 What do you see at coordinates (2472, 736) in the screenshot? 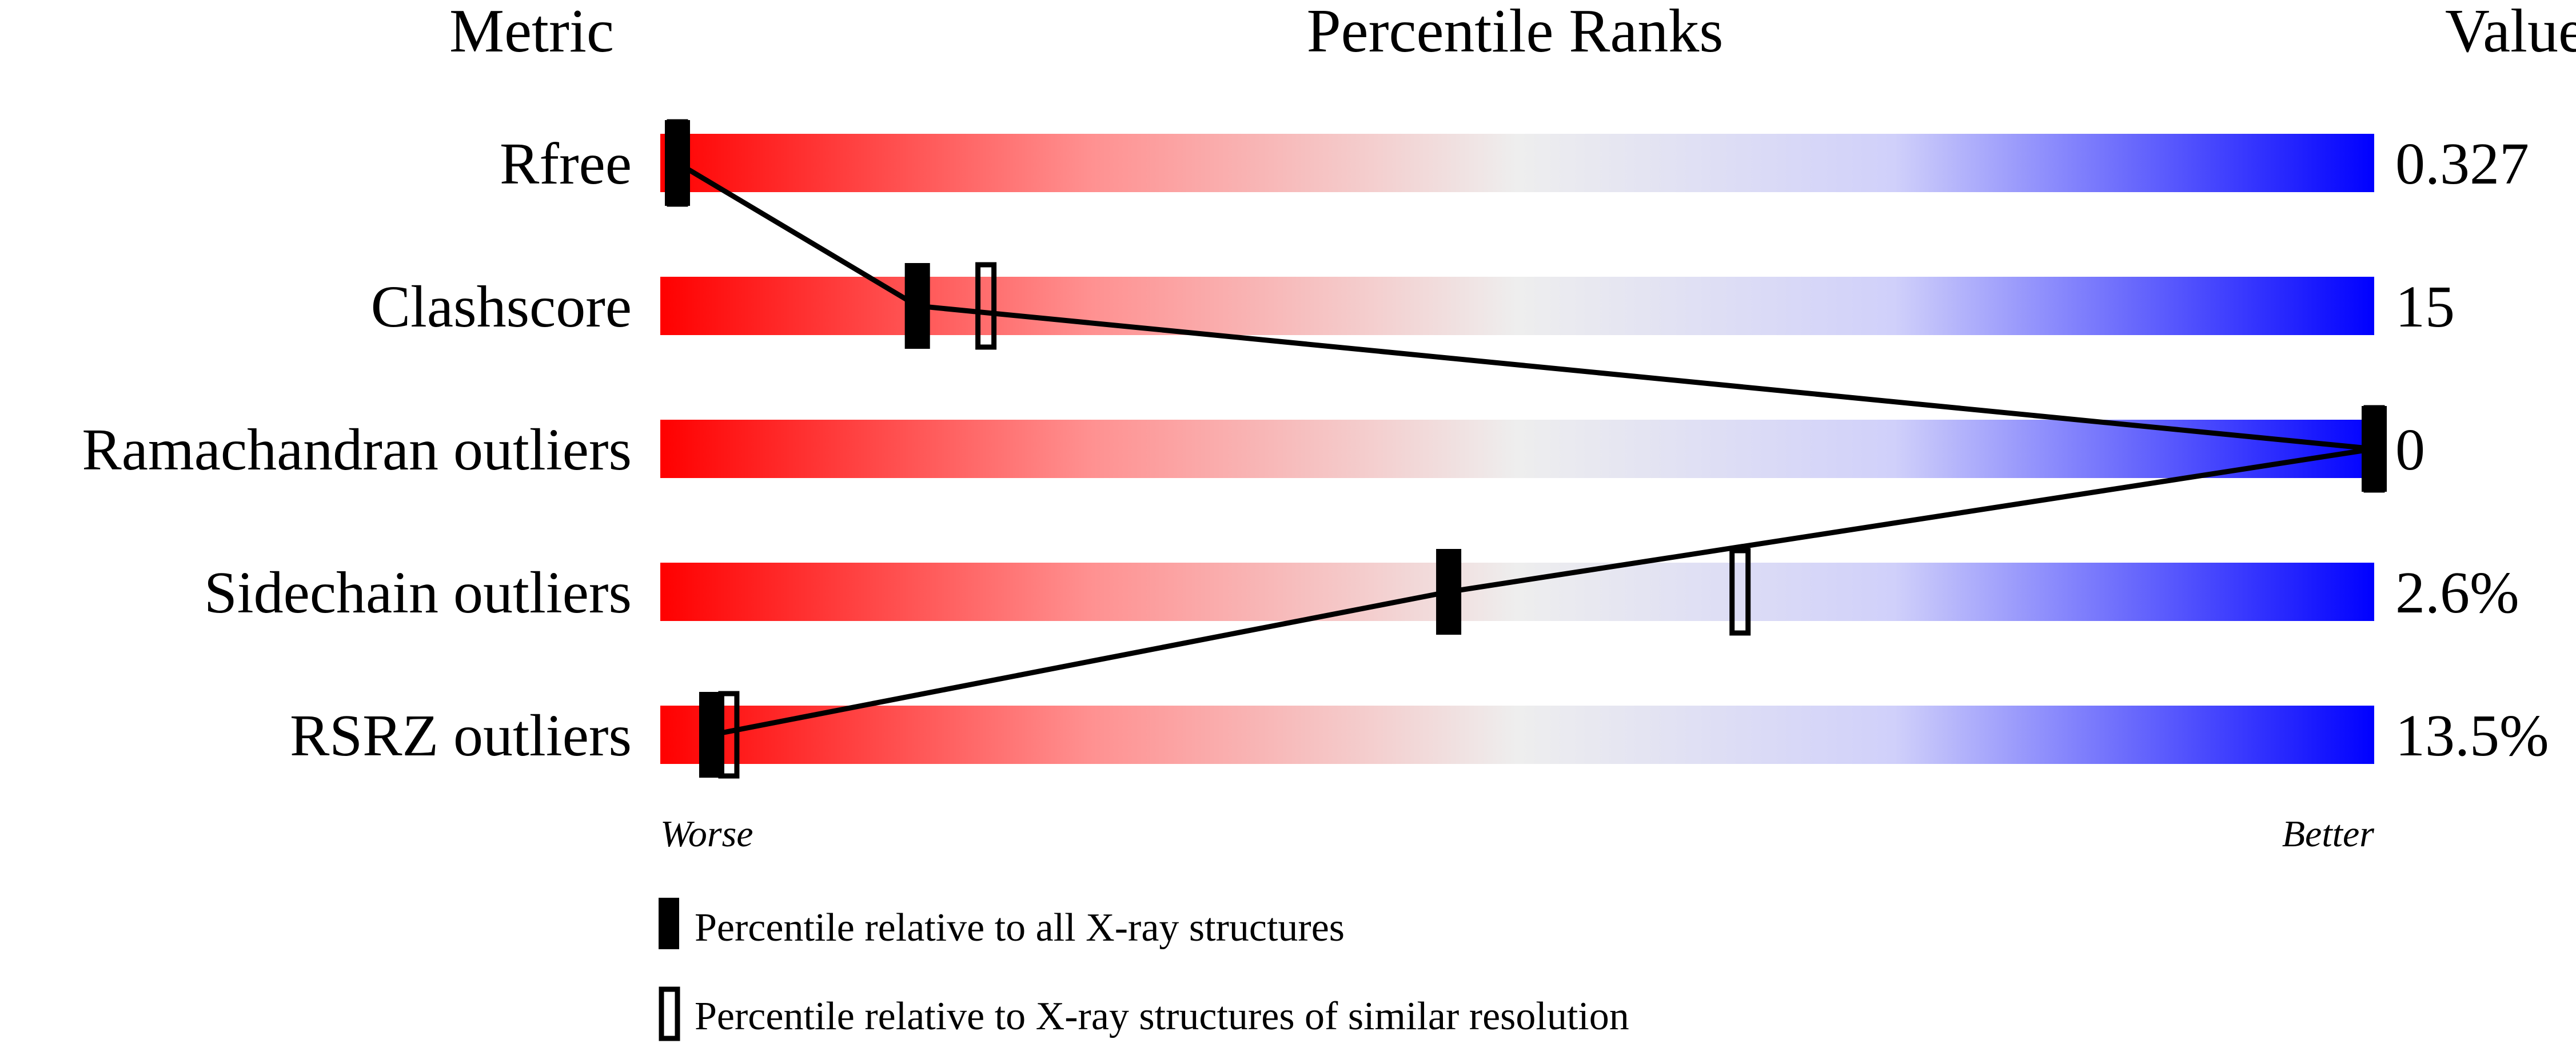
I see `metric-value: 13.5%` at bounding box center [2472, 736].